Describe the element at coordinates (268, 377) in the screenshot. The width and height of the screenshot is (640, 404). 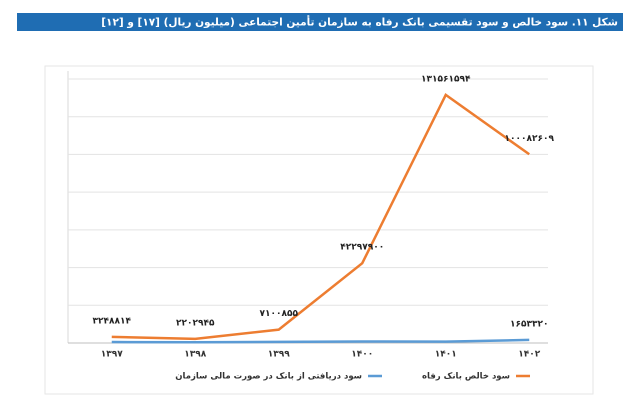
I see `legend-label: سود دریافتی از بانک در صورت مالی سازمان` at that location.